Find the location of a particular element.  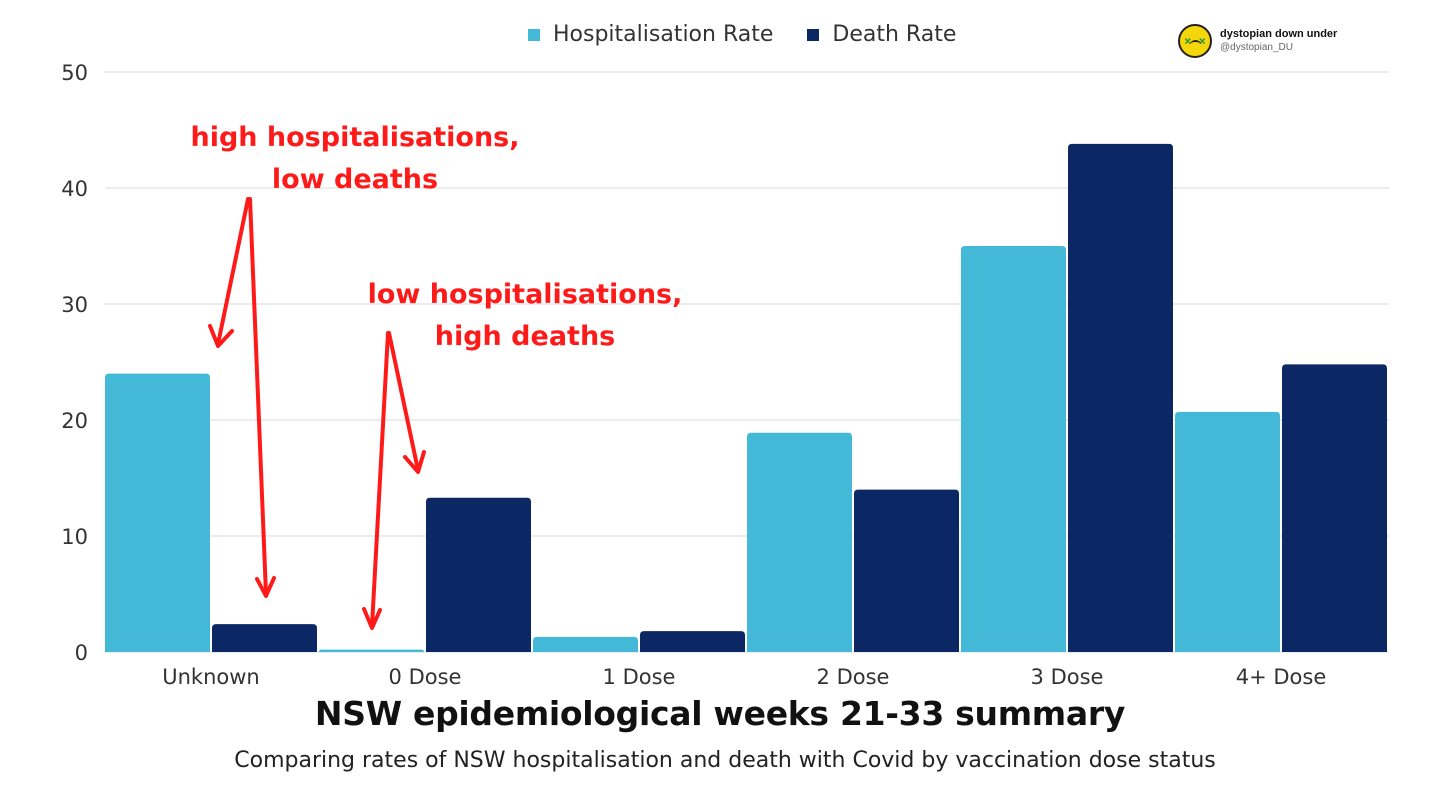

x-axis-ticks: Unknown 0 Dose 1 Dose 2 Dose 3 Dose 4+ Dose is located at coordinates (744, 677).